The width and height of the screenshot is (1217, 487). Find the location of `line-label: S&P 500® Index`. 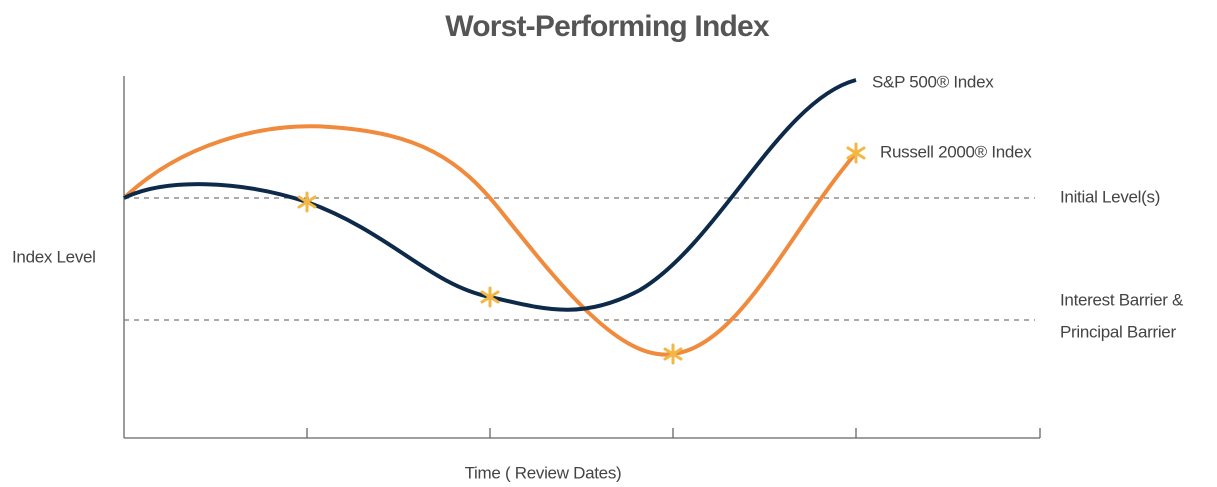

line-label: S&P 500® Index is located at coordinates (933, 81).